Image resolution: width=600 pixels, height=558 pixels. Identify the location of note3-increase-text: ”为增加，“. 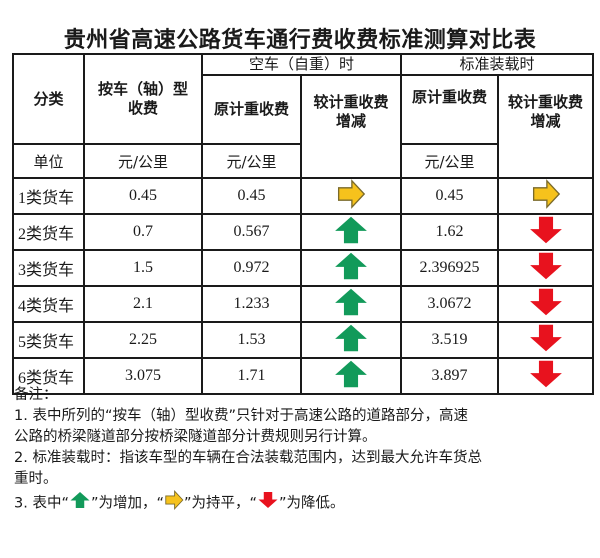
(127, 503).